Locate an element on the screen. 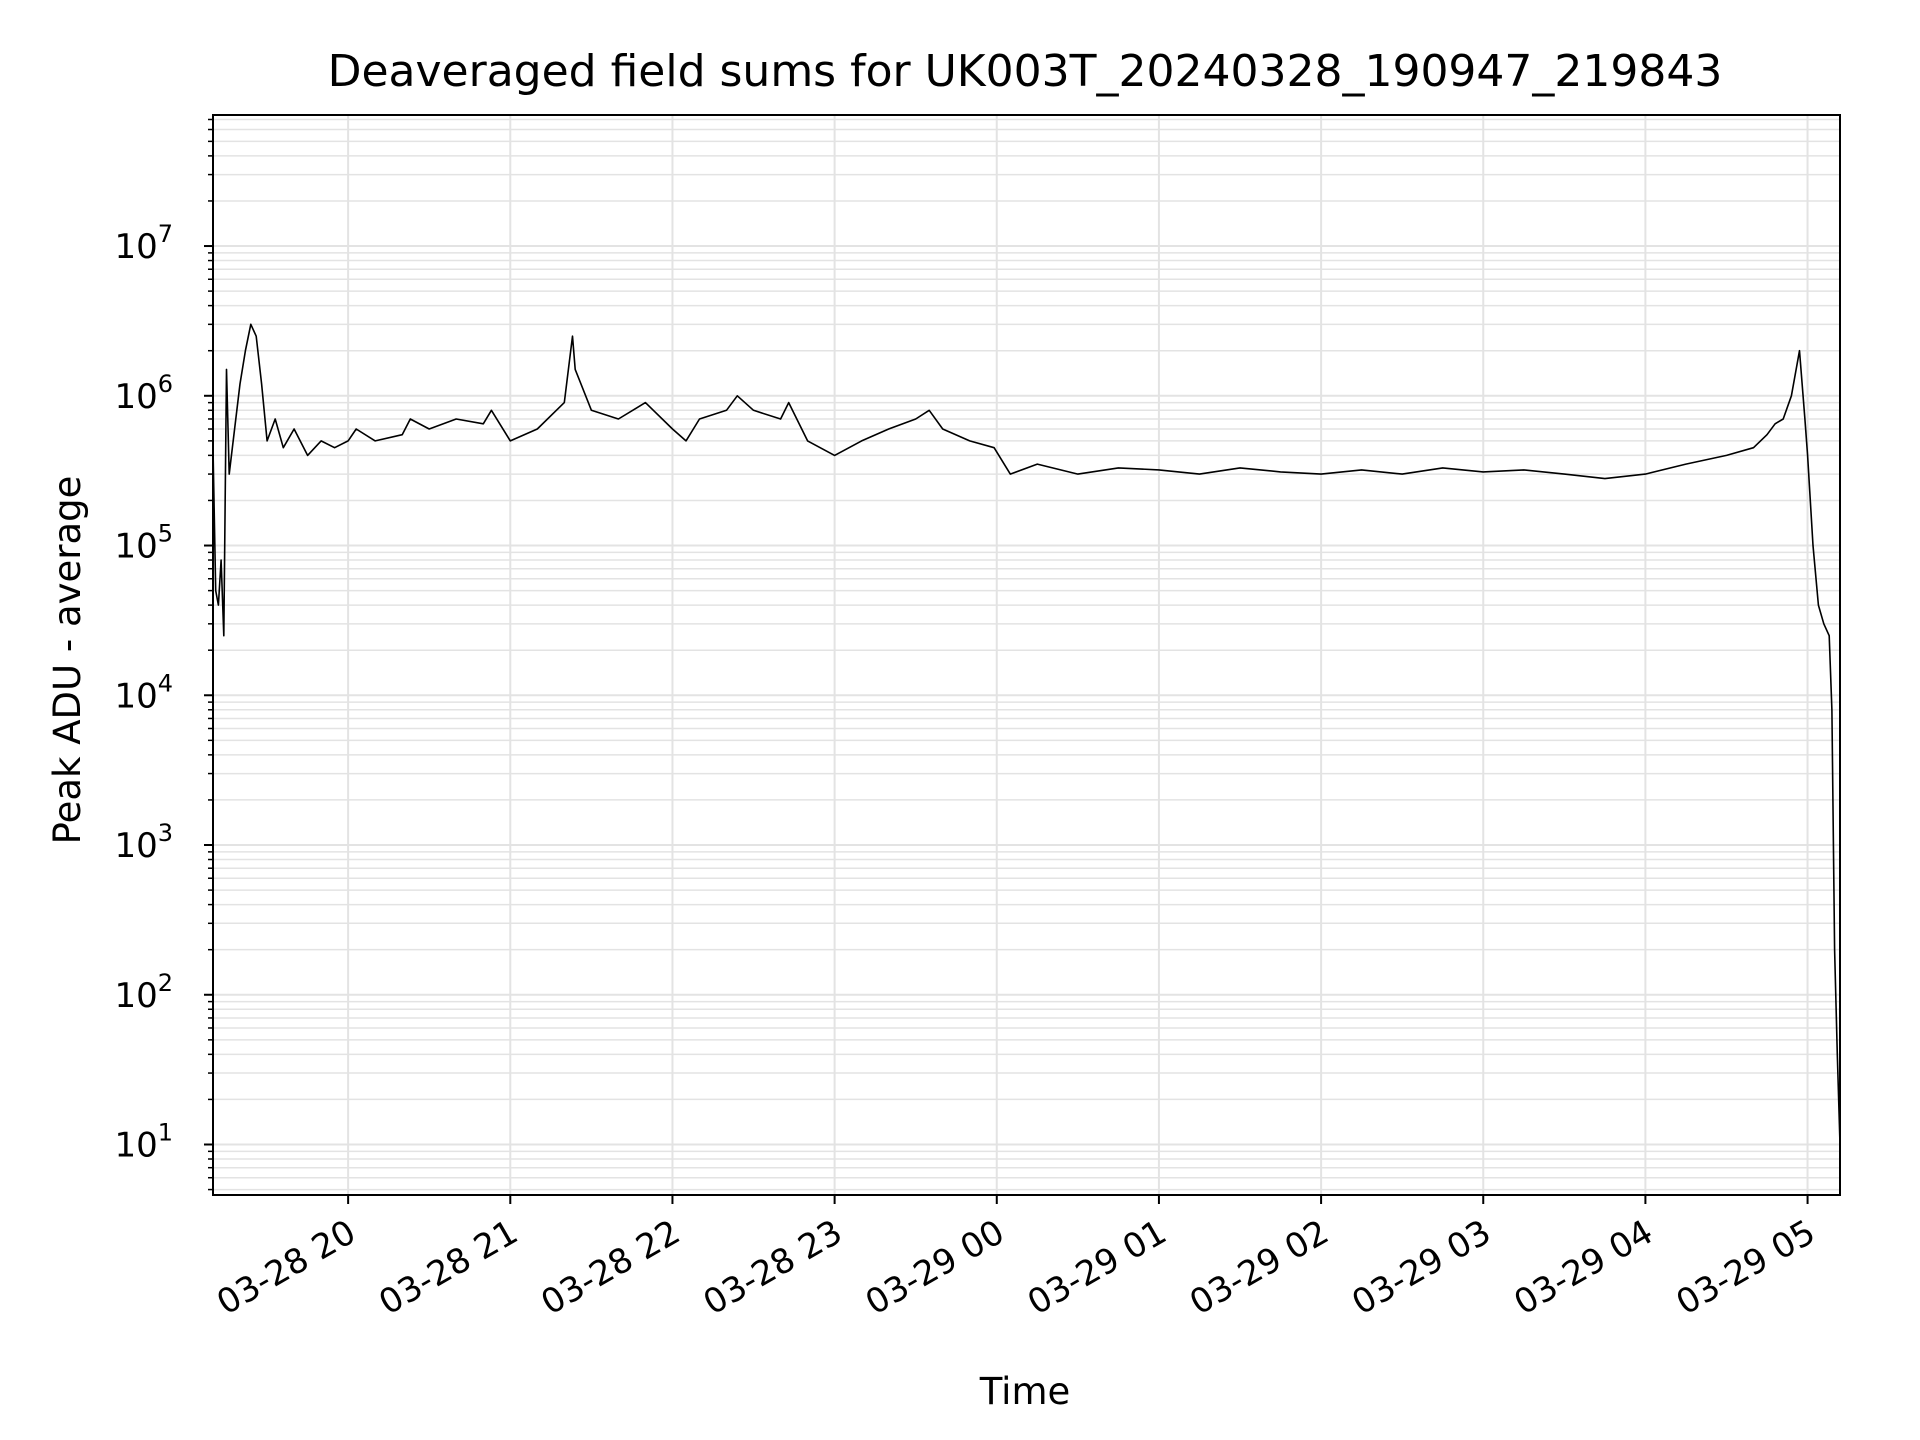  y-tick-label: 10⁶ is located at coordinates (143, 393).